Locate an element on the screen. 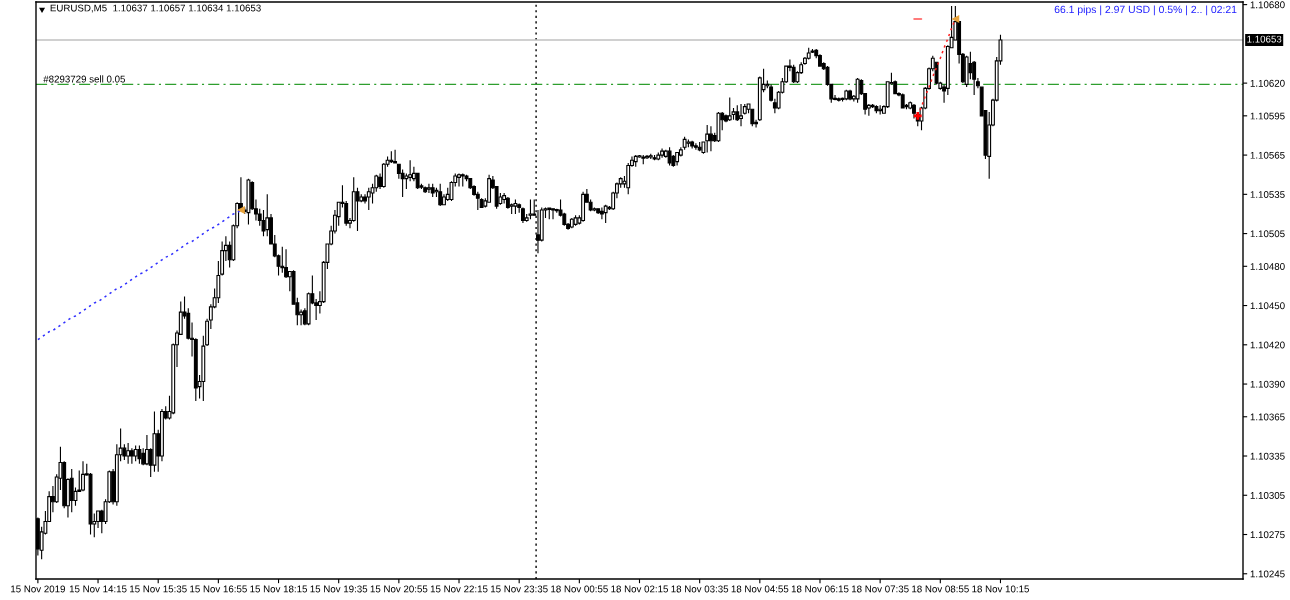  x-tick-label: 18 Nov 07:35 is located at coordinates (880, 589).